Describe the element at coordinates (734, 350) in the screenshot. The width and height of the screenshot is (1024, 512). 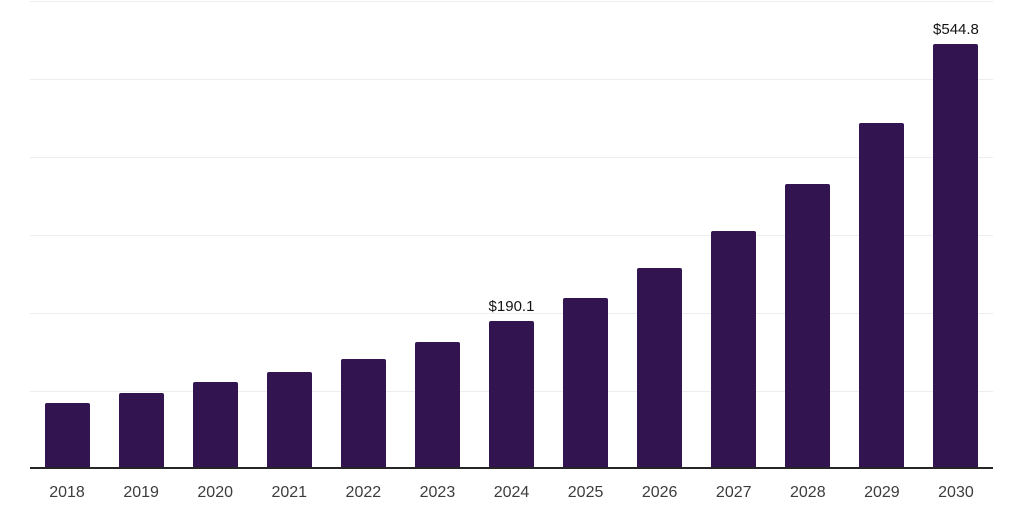
I see `bar-2027` at that location.